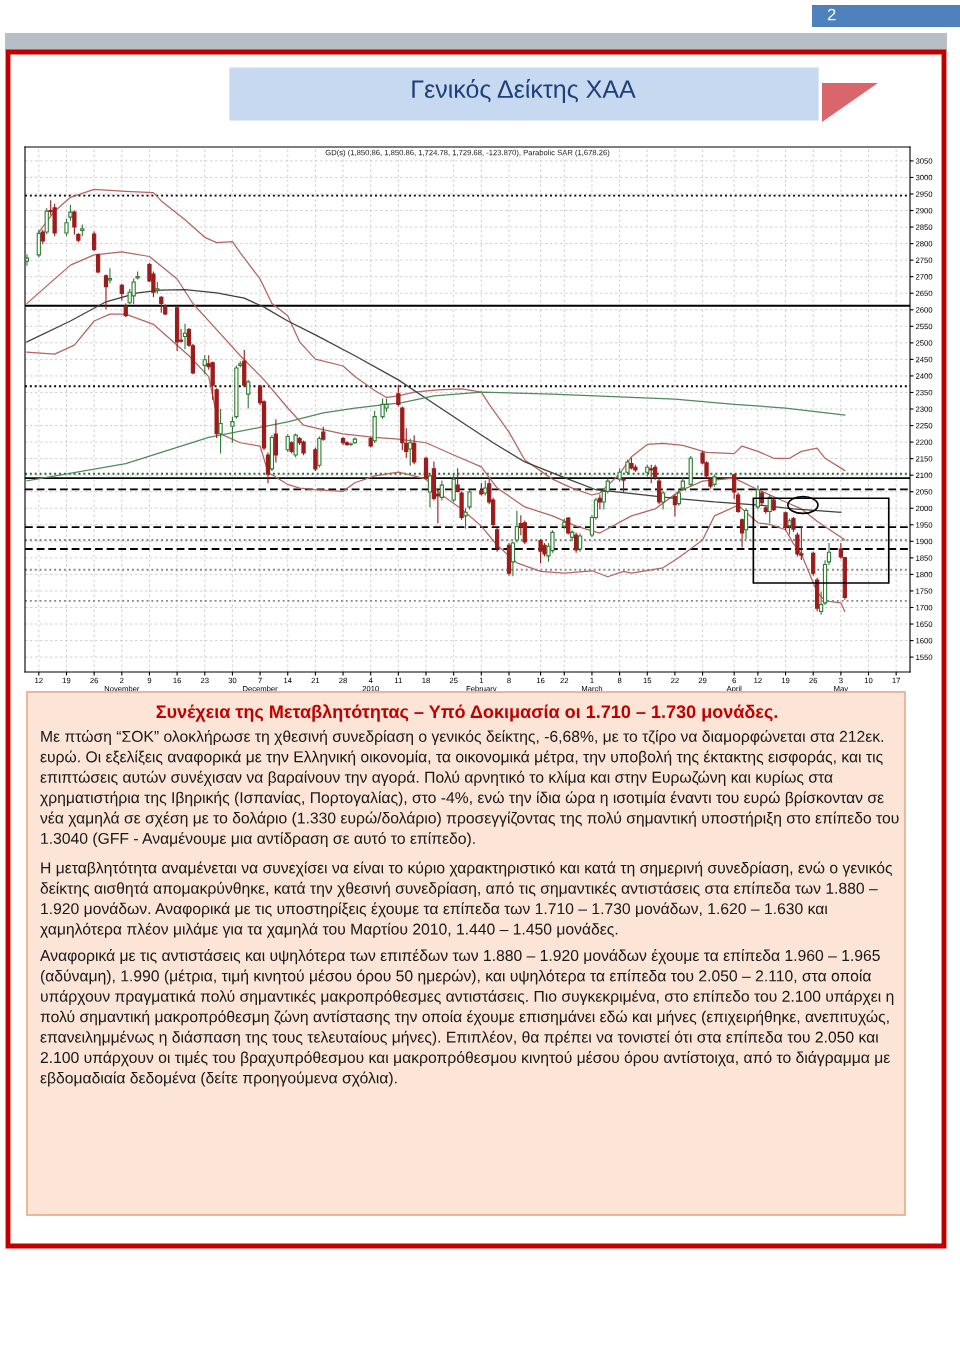 The width and height of the screenshot is (960, 1359). What do you see at coordinates (831, 14) in the screenshot?
I see `text: 2` at bounding box center [831, 14].